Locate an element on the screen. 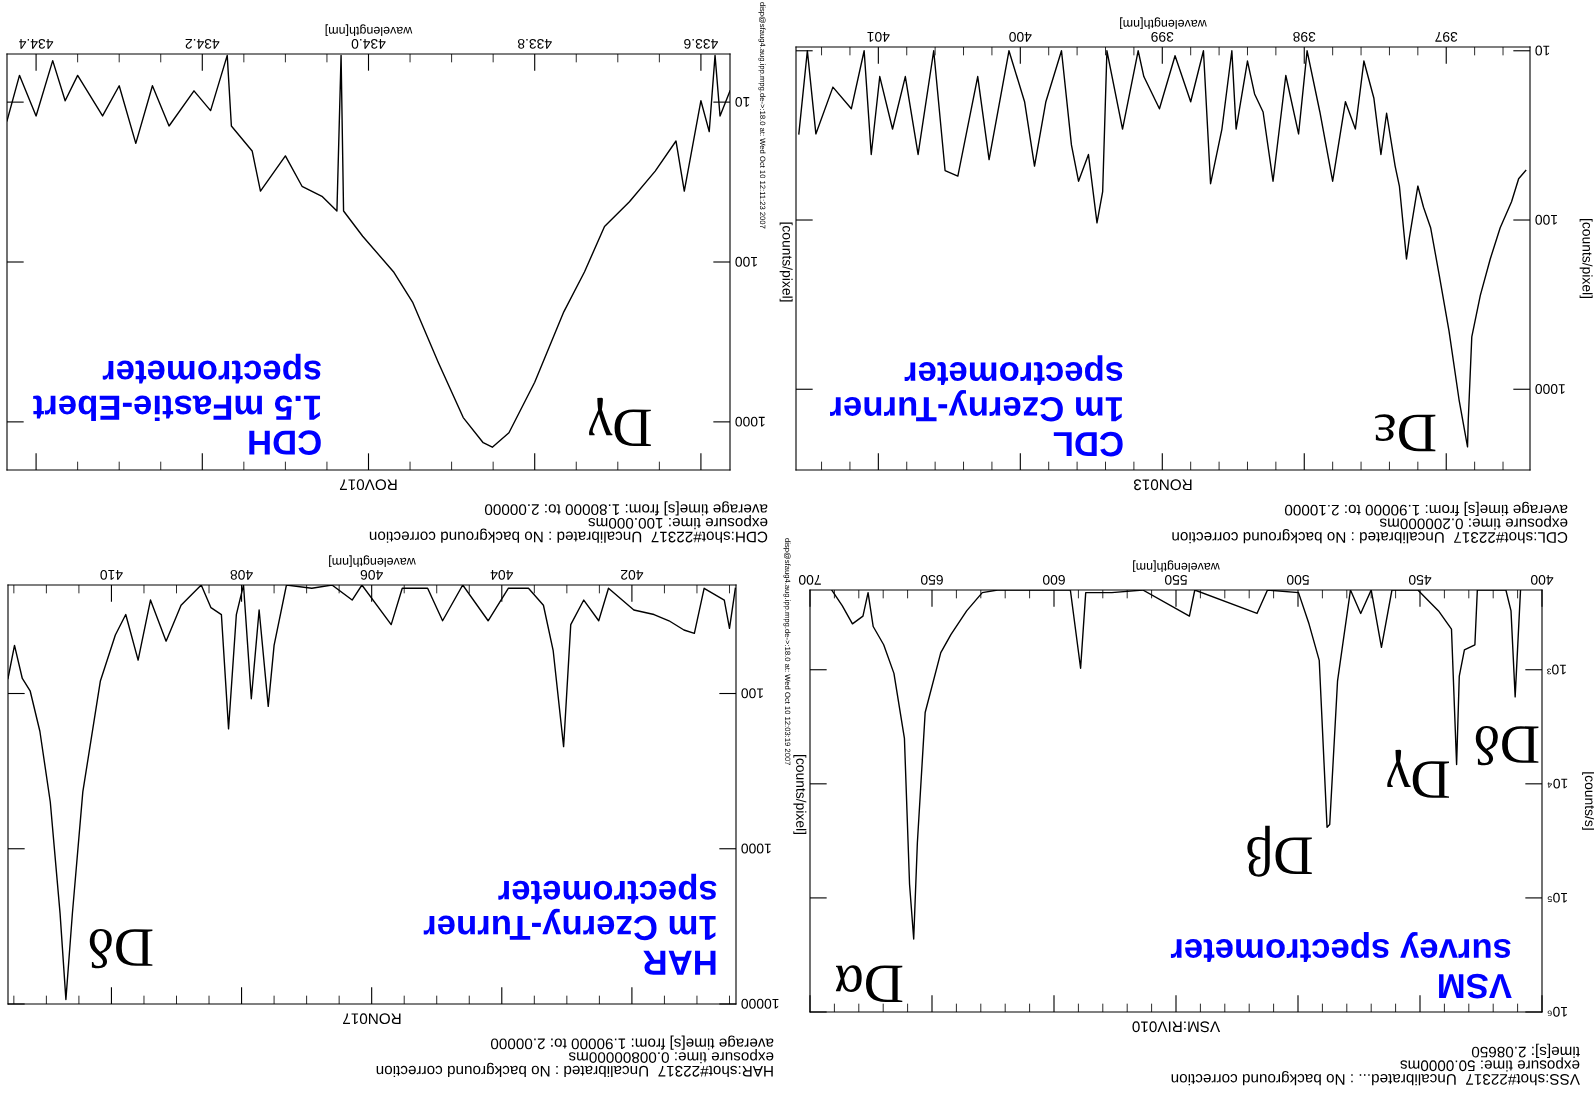  x-tick-label: 700 is located at coordinates (809, 579).